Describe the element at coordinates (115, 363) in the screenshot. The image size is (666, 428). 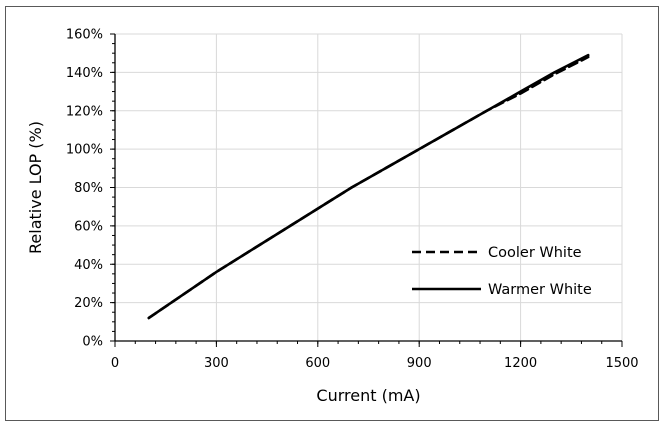
I see `x-tick-label: 0` at that location.